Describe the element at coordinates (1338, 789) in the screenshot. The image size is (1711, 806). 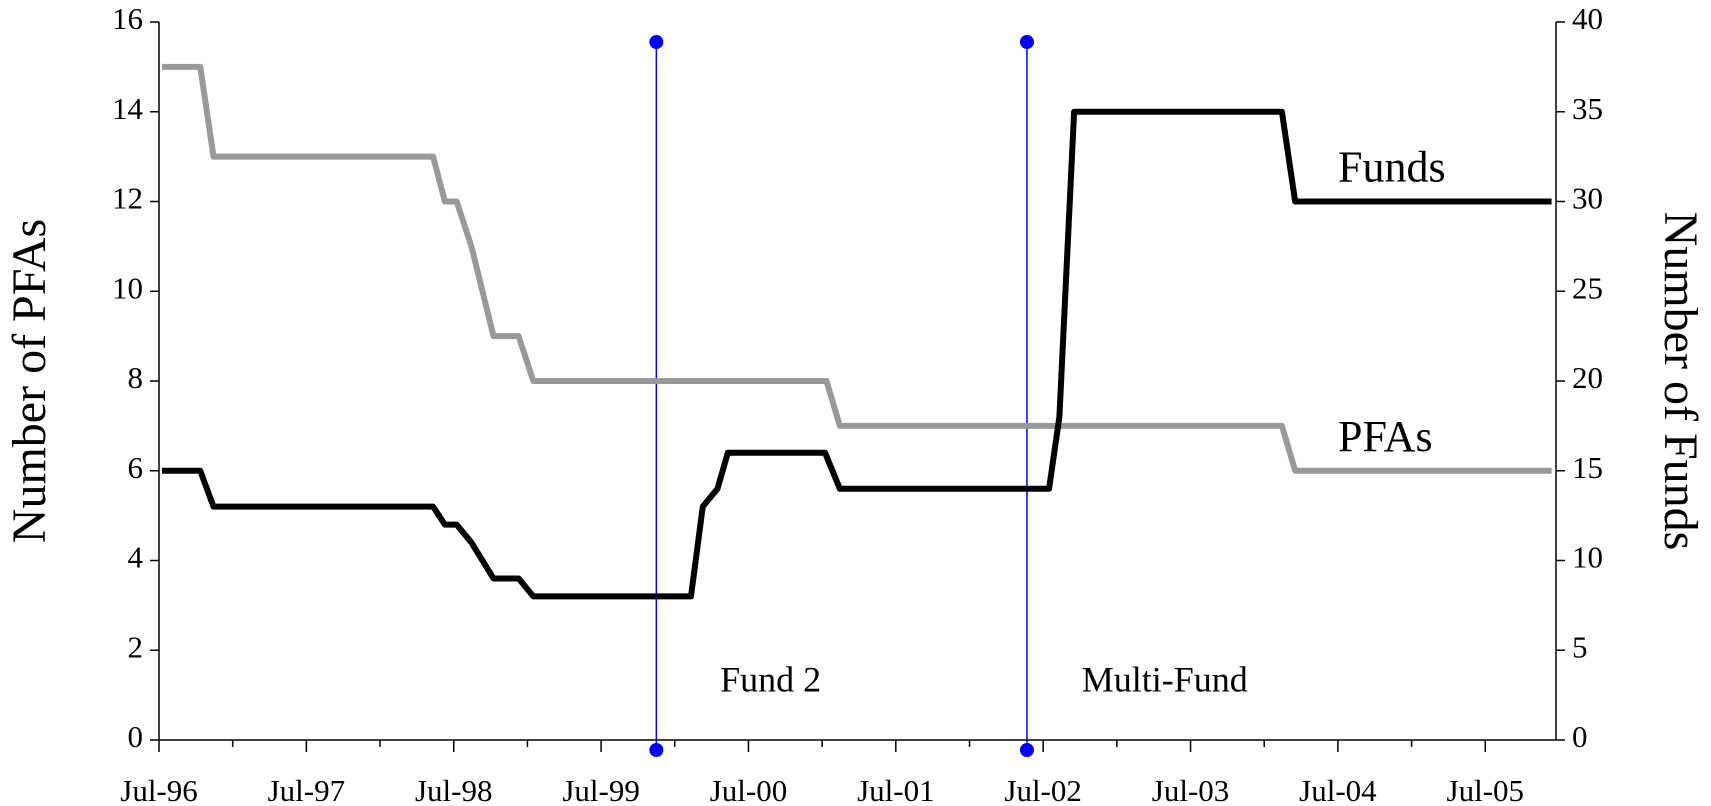
I see `x-tick-label: Jul-04` at that location.